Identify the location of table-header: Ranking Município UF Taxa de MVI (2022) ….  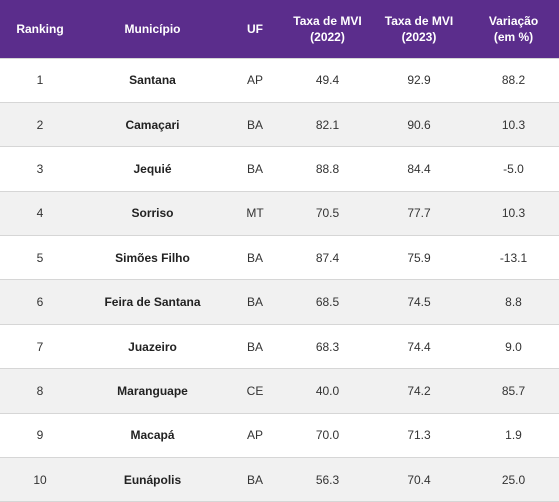
(279, 29).